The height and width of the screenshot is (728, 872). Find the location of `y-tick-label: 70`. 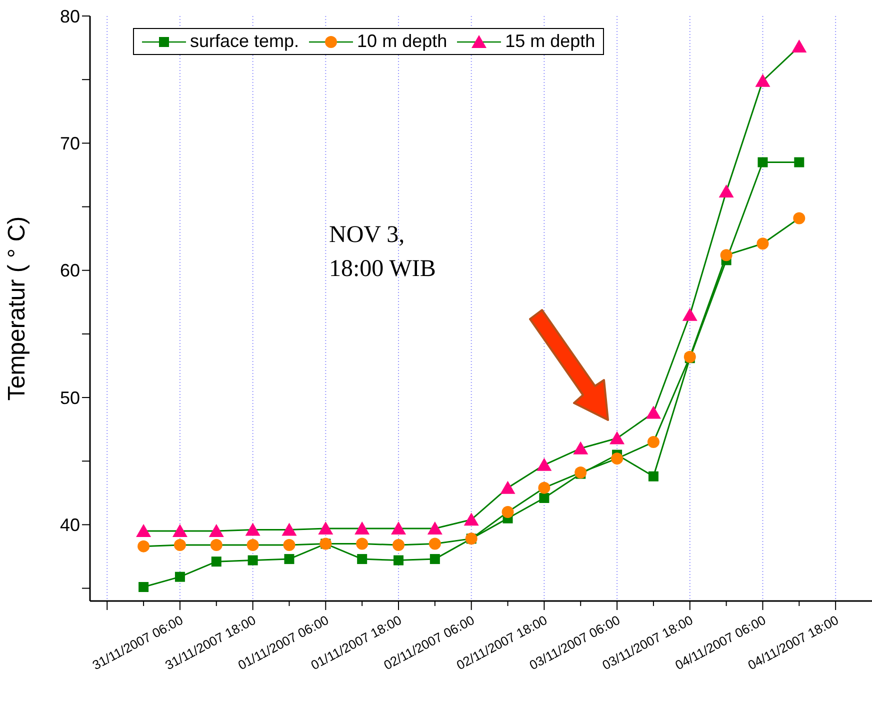

y-tick-label: 70 is located at coordinates (70, 144).